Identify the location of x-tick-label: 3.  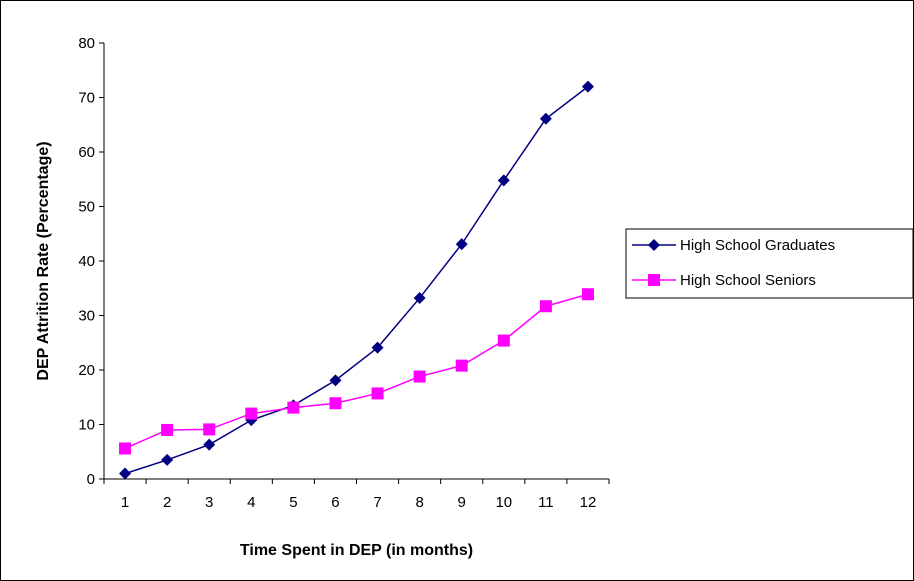
(209, 502).